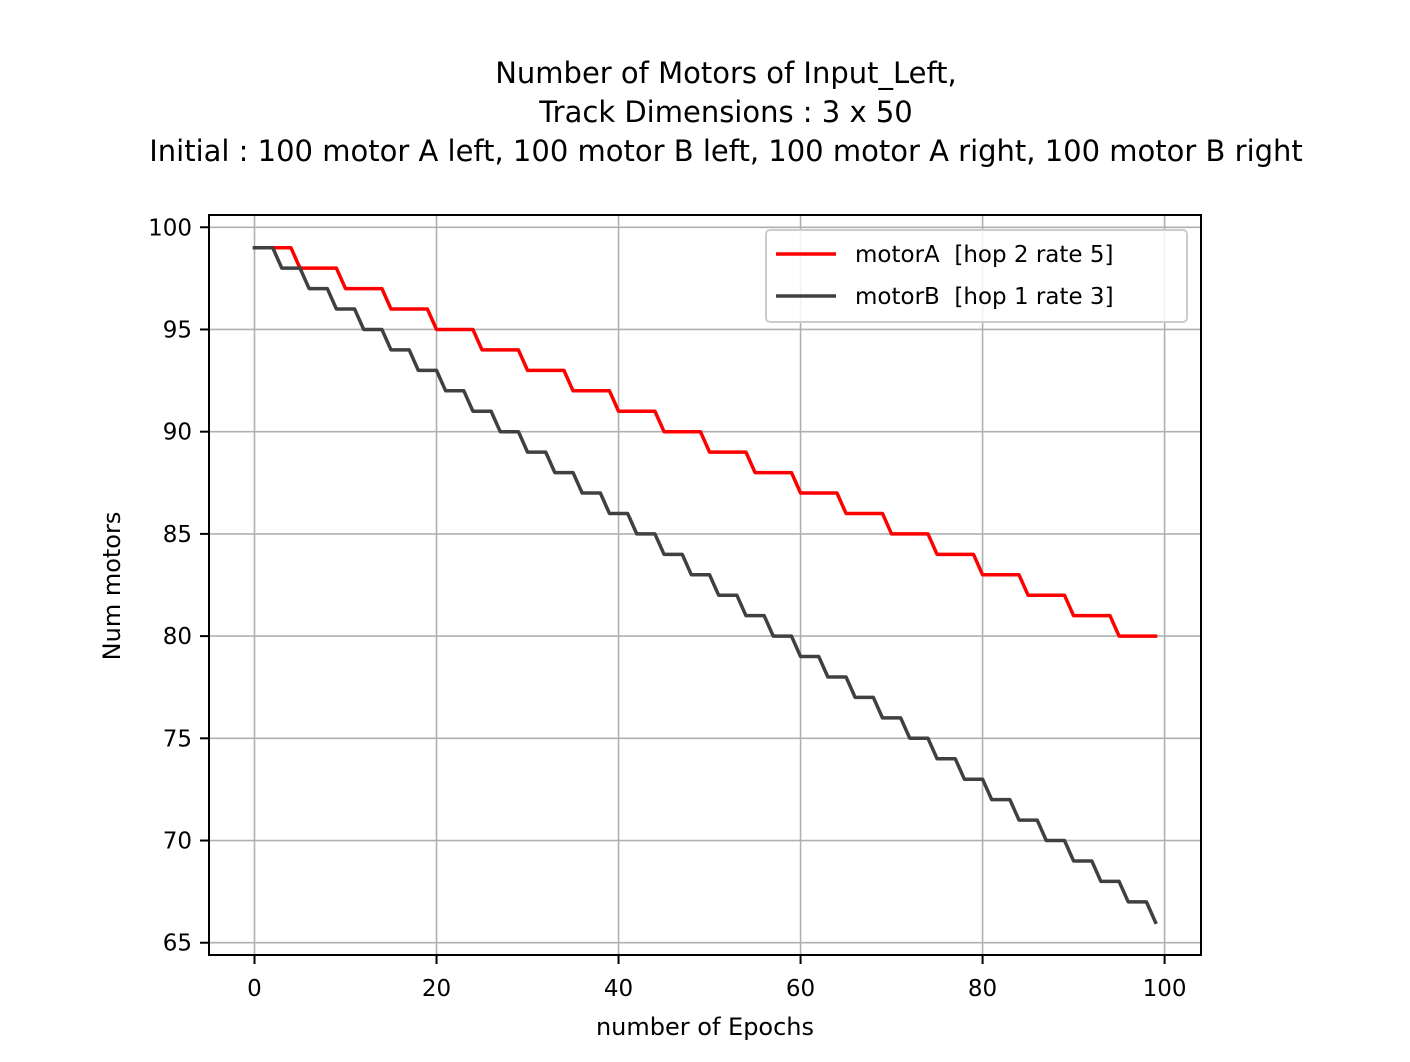 Image resolution: width=1410 pixels, height=1062 pixels. I want to click on x-tick-label: 80, so click(982, 989).